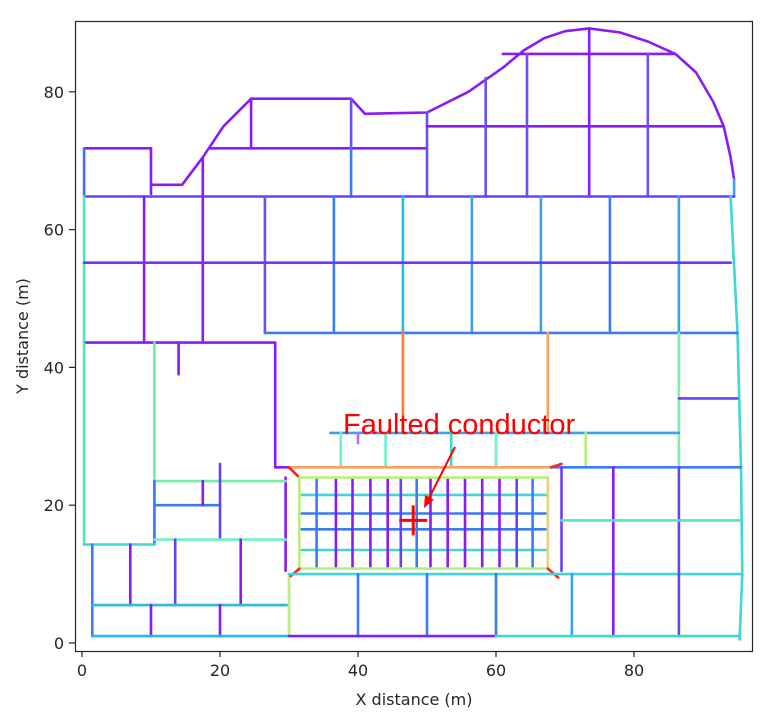 This screenshot has width=768, height=723. Describe the element at coordinates (634, 670) in the screenshot. I see `x-tick-label: 80` at that location.